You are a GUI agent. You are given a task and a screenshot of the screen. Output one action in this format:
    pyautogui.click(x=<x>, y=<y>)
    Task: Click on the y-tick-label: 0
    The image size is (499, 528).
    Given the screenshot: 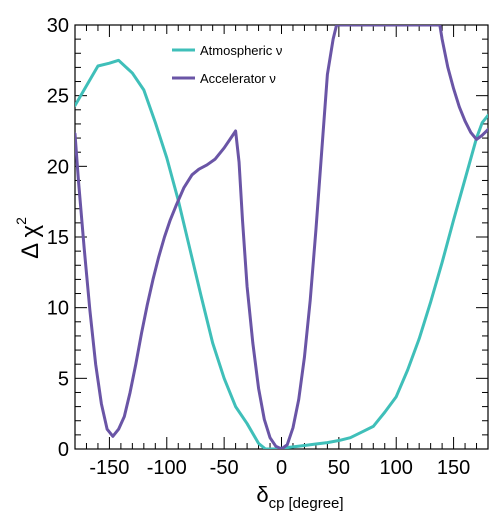 What is the action you would take?
    pyautogui.click(x=63, y=450)
    